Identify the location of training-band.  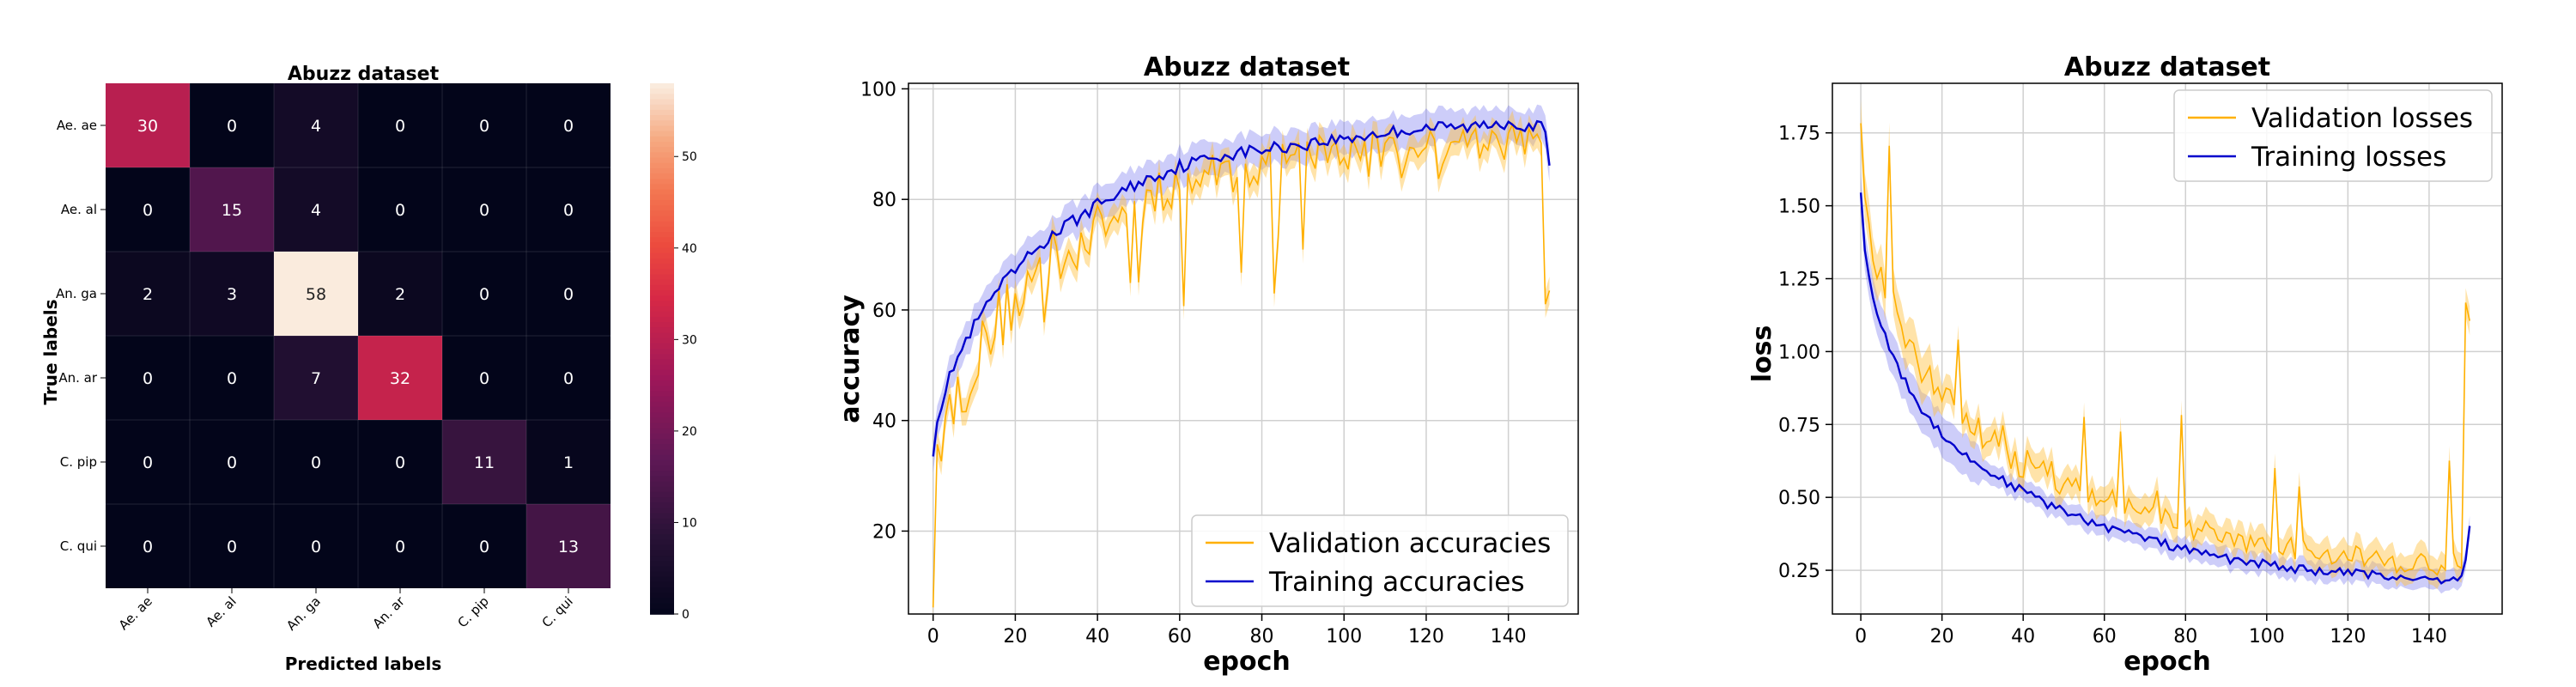
(2165, 383).